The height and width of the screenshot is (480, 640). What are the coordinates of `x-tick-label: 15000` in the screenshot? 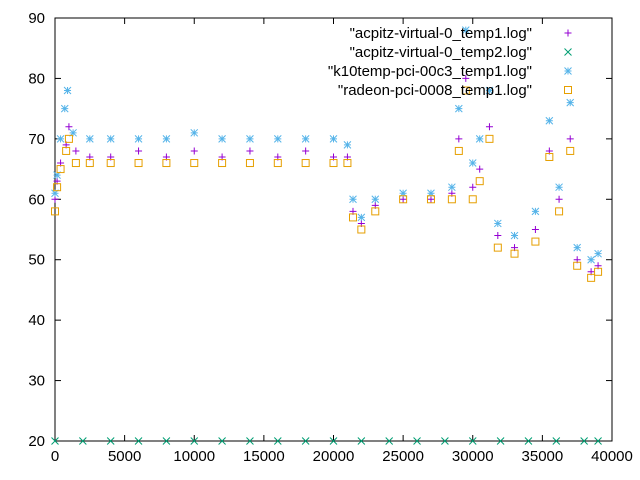 It's located at (264, 456).